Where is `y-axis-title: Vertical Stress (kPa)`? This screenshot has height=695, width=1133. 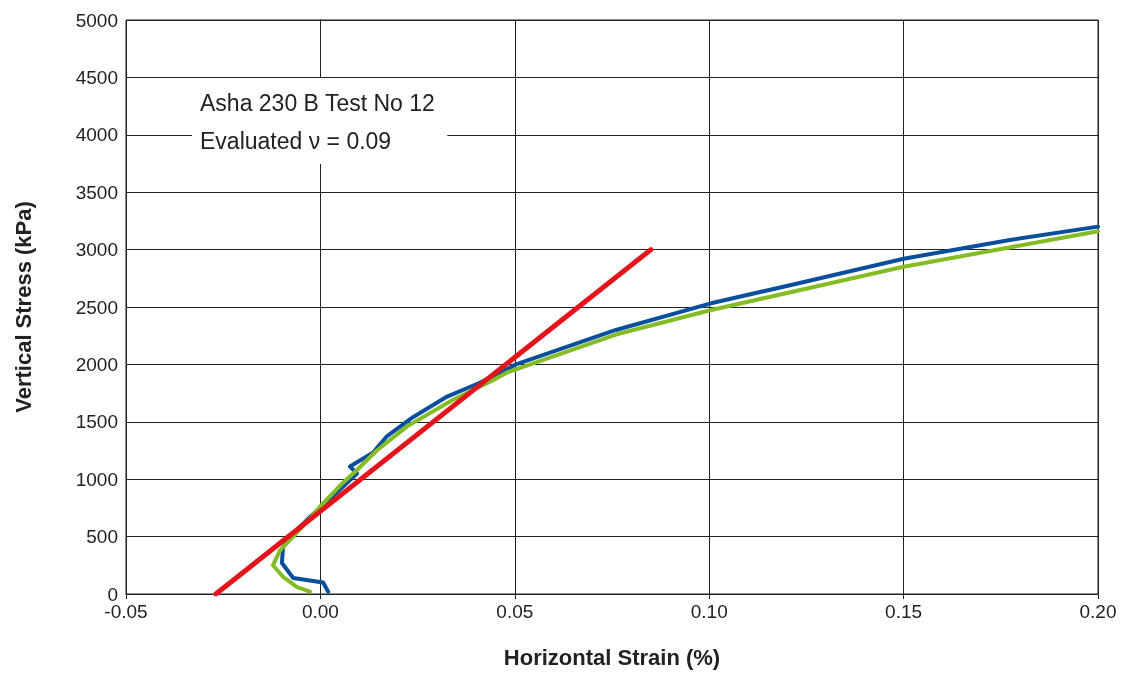
y-axis-title: Vertical Stress (kPa) is located at coordinates (23, 307).